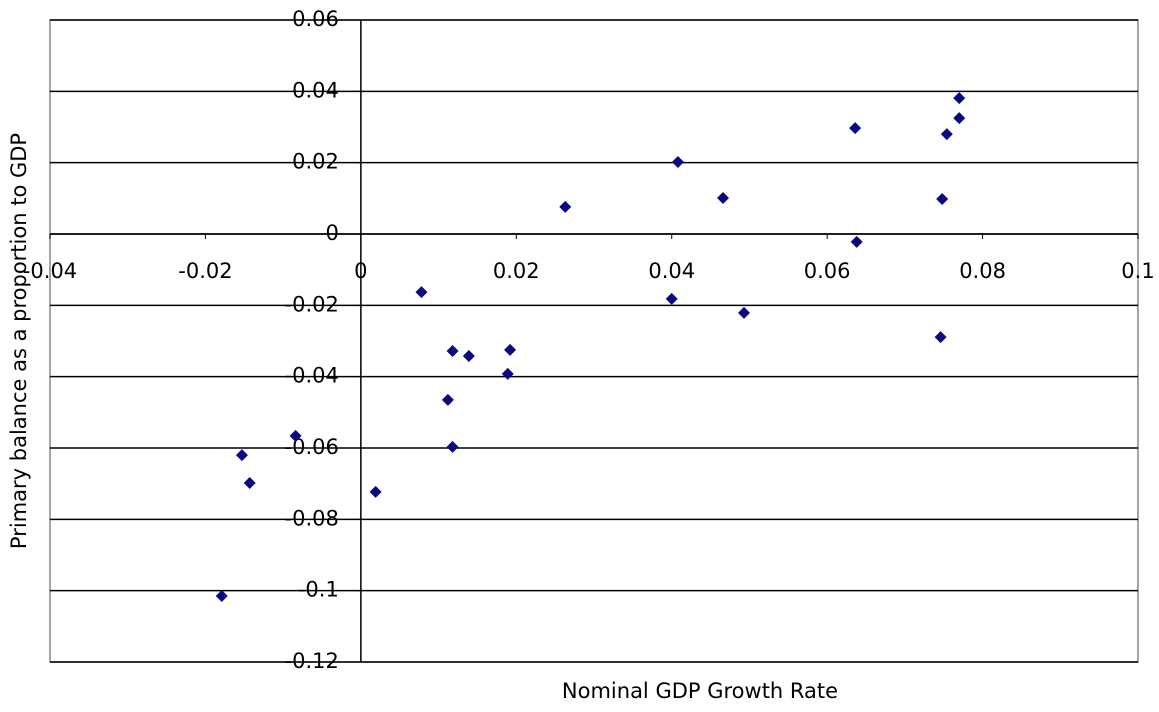 The width and height of the screenshot is (1159, 712). Describe the element at coordinates (827, 271) in the screenshot. I see `x-tick-label: 0.06` at that location.